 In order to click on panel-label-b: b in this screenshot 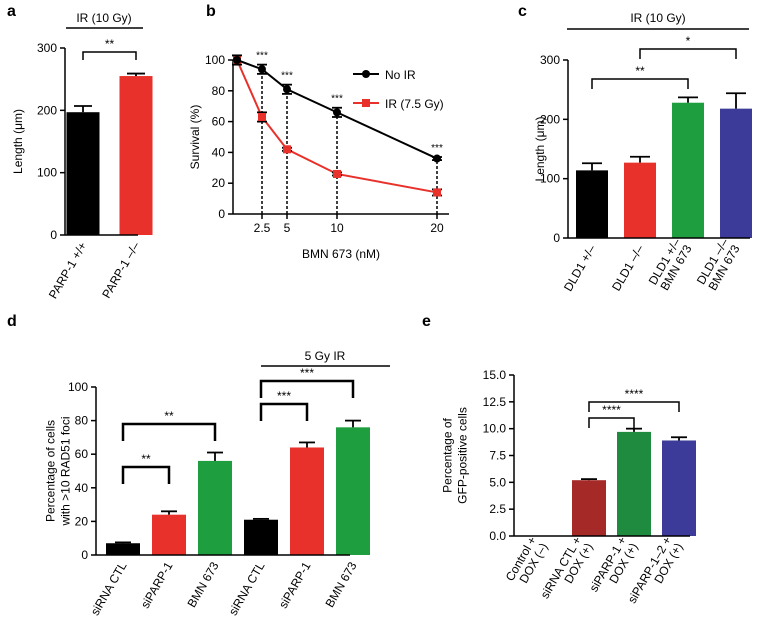, I will do `click(211, 11)`.